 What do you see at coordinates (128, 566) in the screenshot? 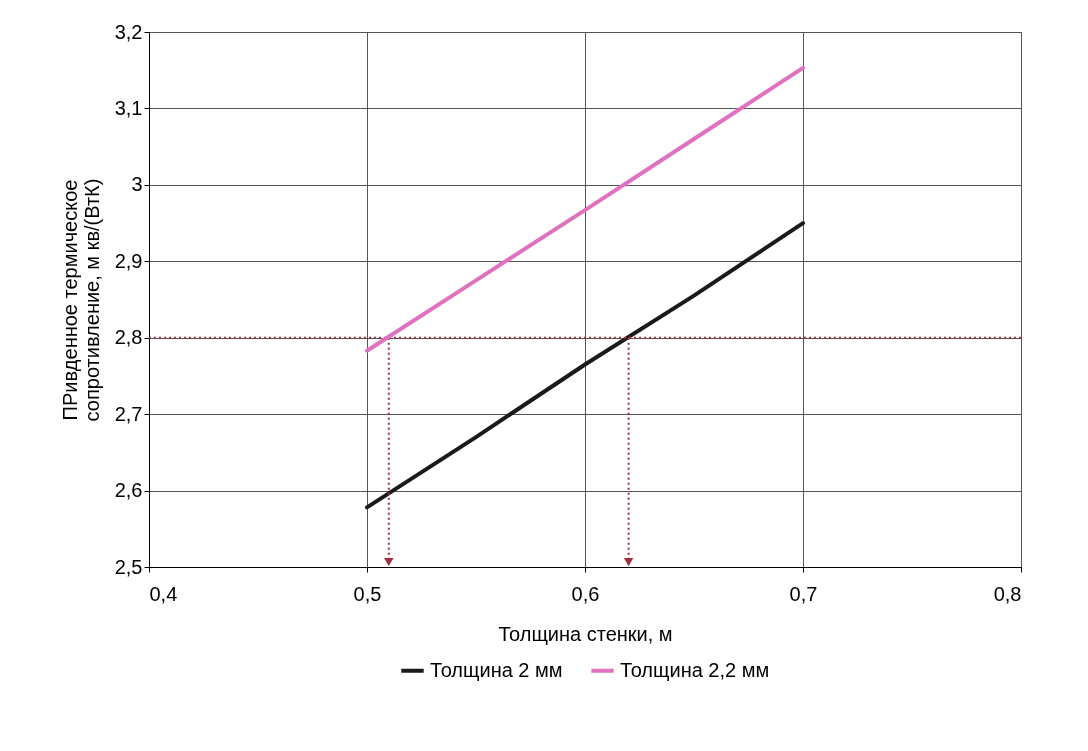
I see `y-tick-label: 2,5` at bounding box center [128, 566].